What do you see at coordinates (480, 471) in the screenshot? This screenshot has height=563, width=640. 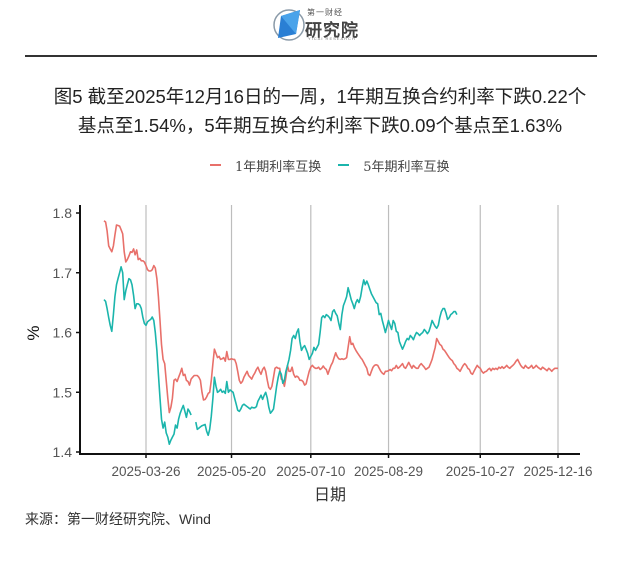 I see `x-tick-label: 2025-10-27` at bounding box center [480, 471].